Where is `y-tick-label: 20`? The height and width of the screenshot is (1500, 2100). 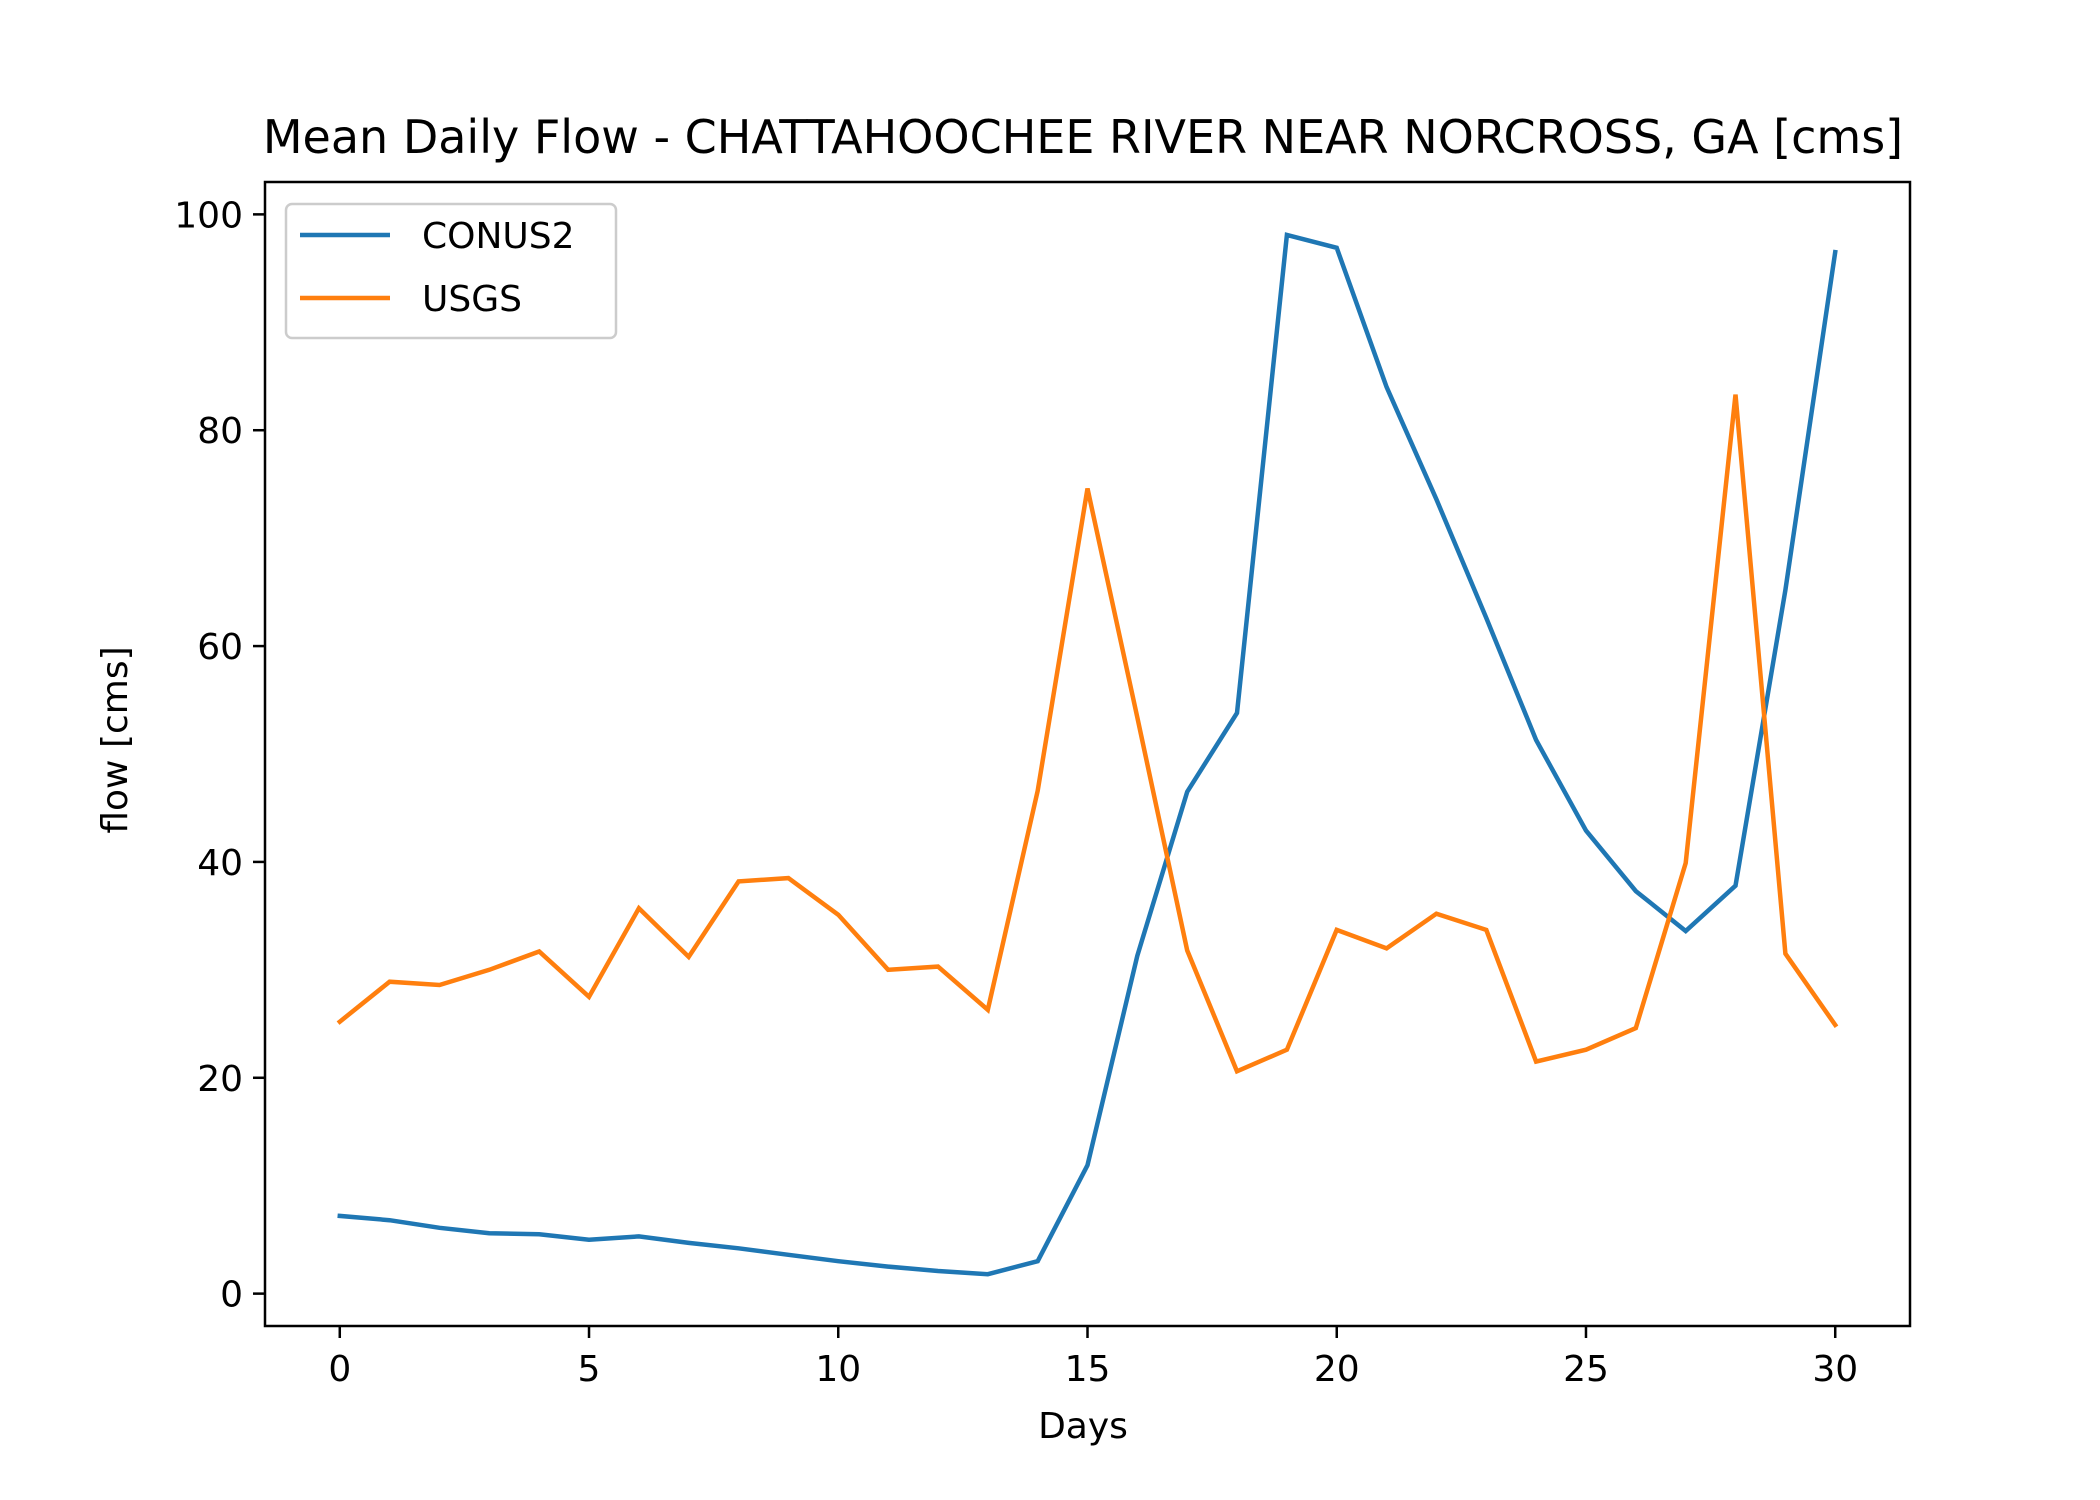 y-tick-label: 20 is located at coordinates (220, 1079).